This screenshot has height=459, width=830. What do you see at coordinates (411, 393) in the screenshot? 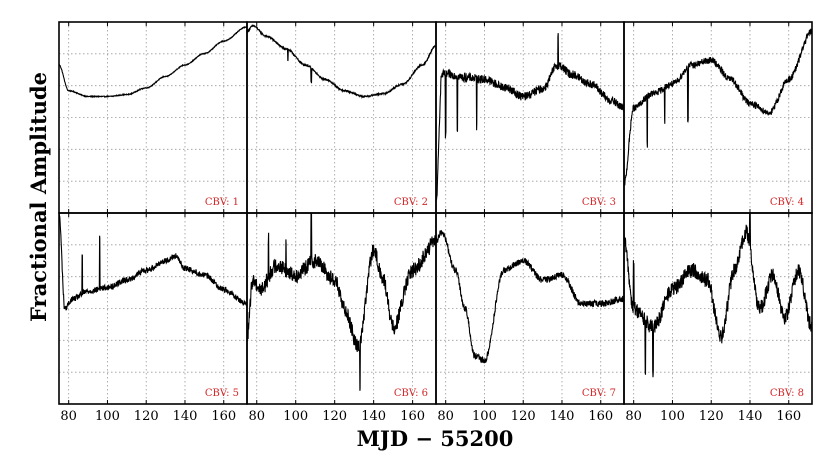
I see `cbv-label-6: CBV: 6` at bounding box center [411, 393].